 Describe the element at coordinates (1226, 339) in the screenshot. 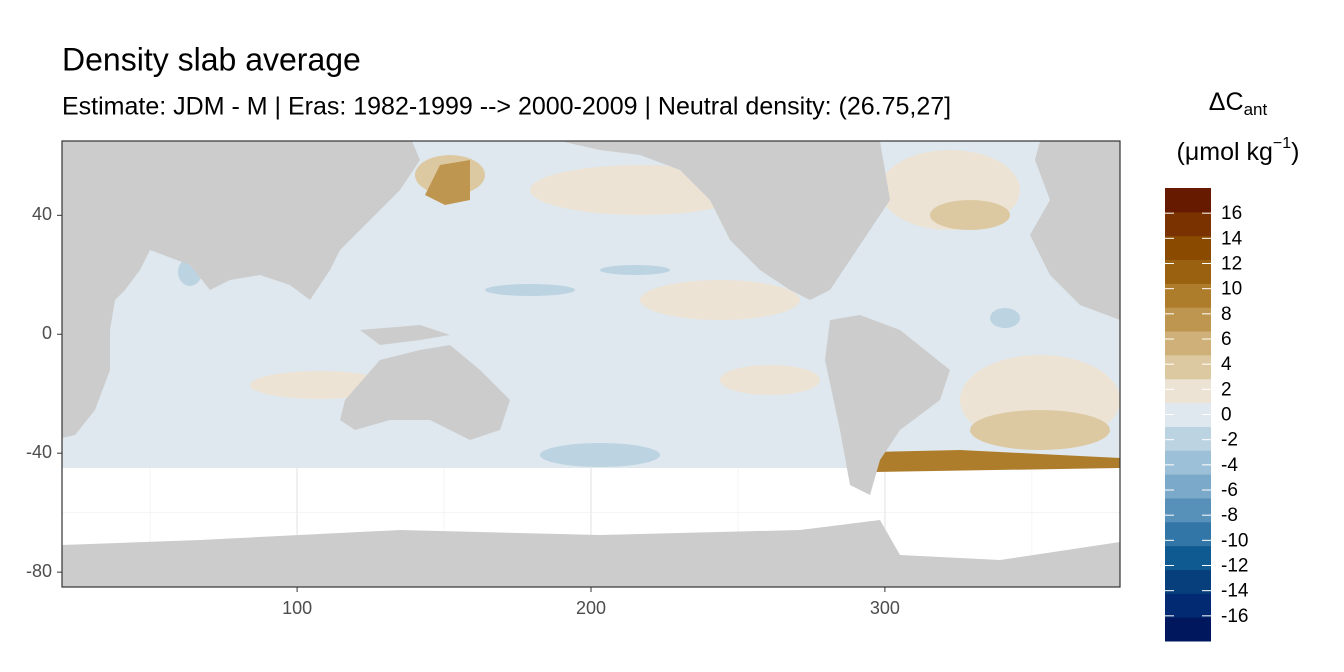

I see `colorbar-label: 6` at that location.